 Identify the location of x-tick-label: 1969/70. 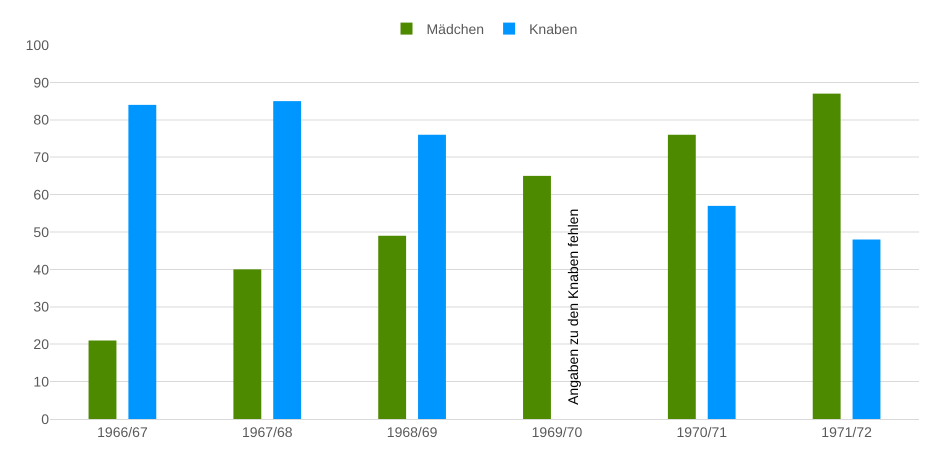
(557, 432).